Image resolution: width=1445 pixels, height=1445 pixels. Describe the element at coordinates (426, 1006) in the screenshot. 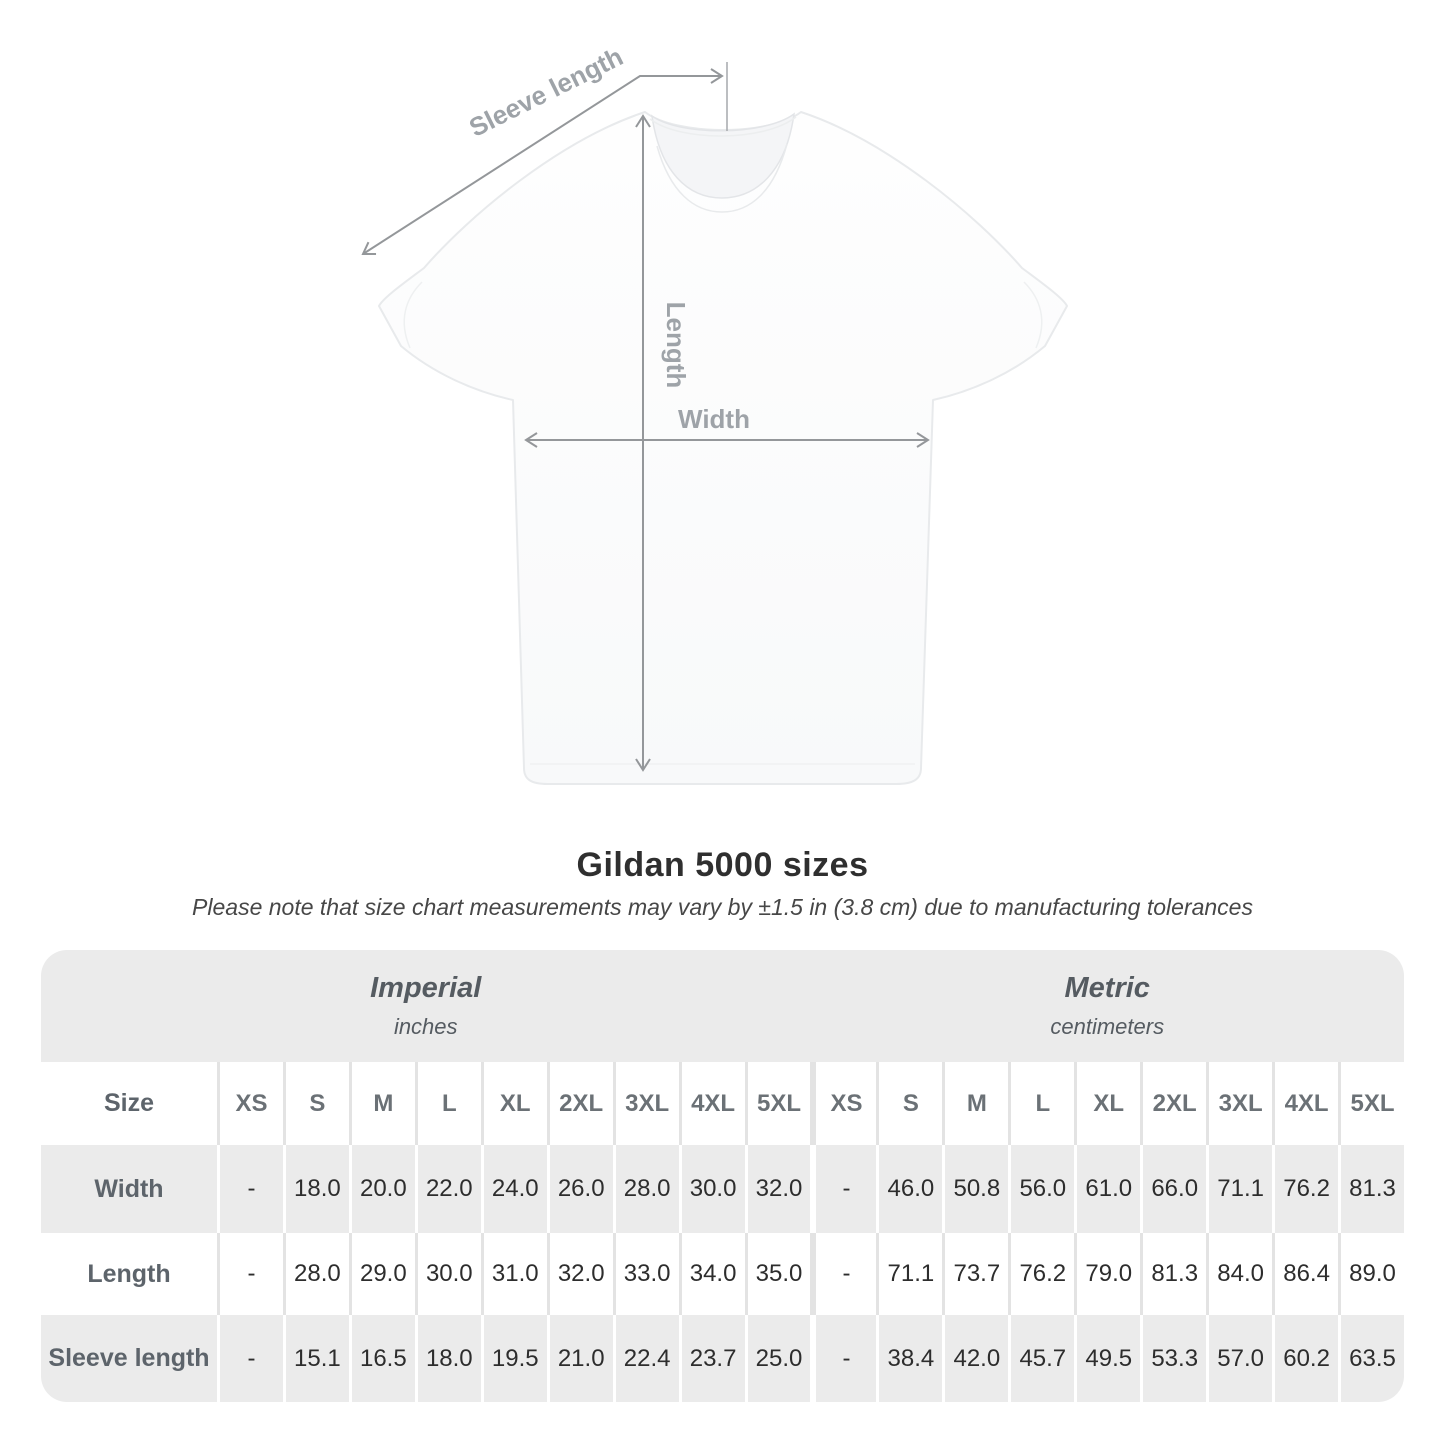

I see `imperial-group-header: Imperial inches` at that location.